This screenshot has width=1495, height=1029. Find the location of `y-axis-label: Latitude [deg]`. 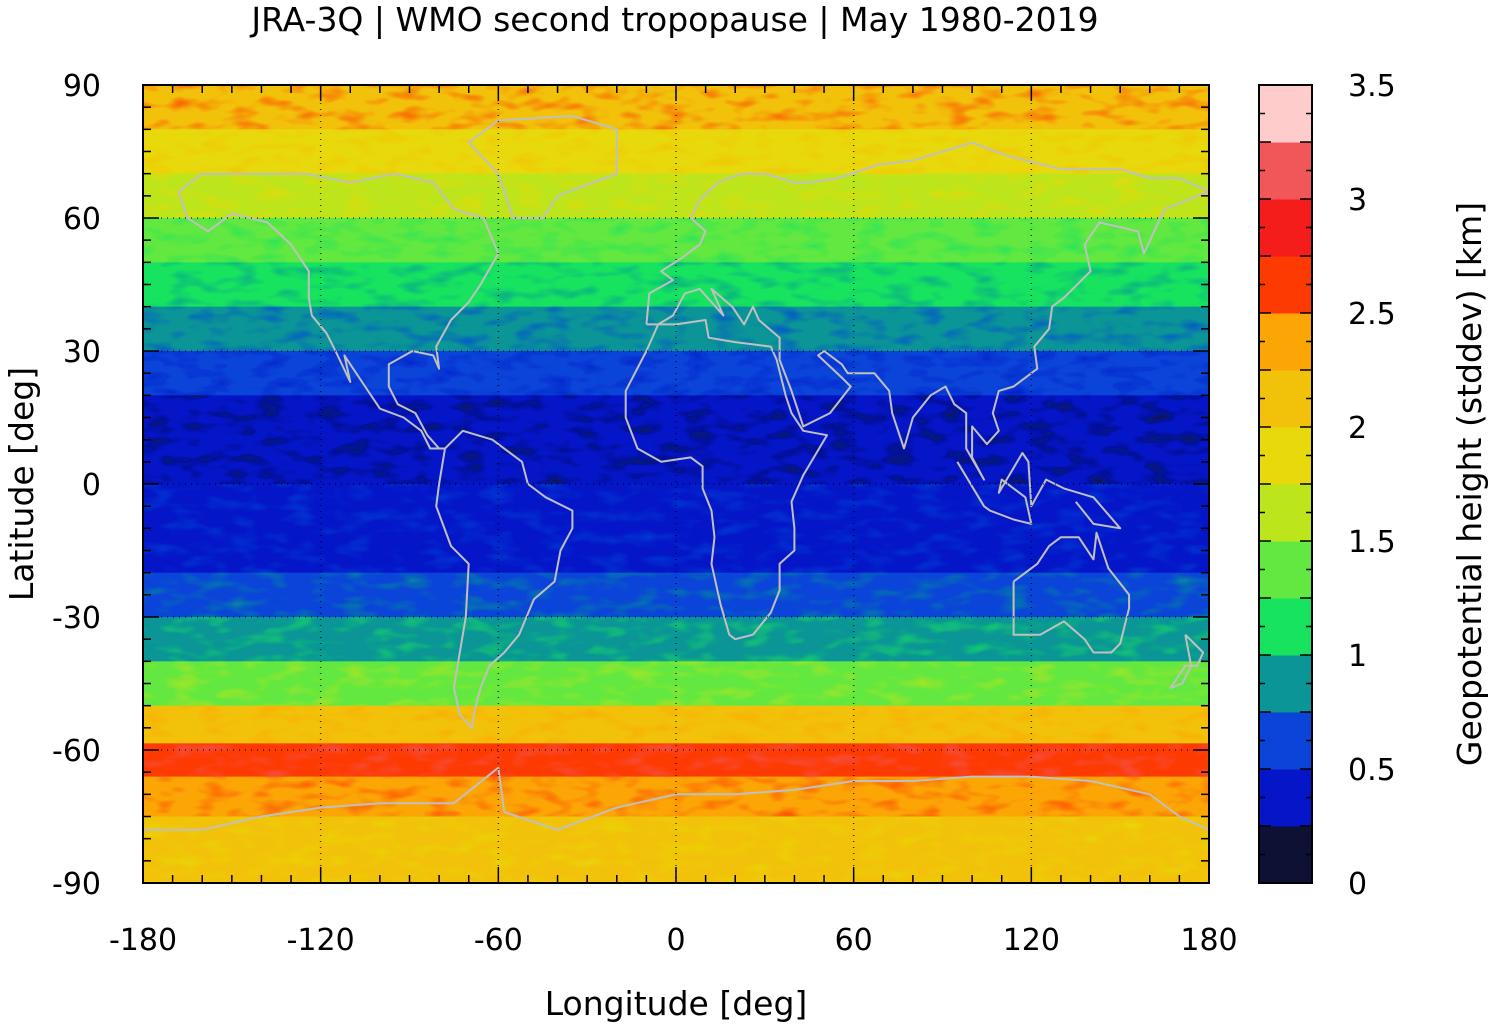

y-axis-label: Latitude [deg] is located at coordinates (21, 484).